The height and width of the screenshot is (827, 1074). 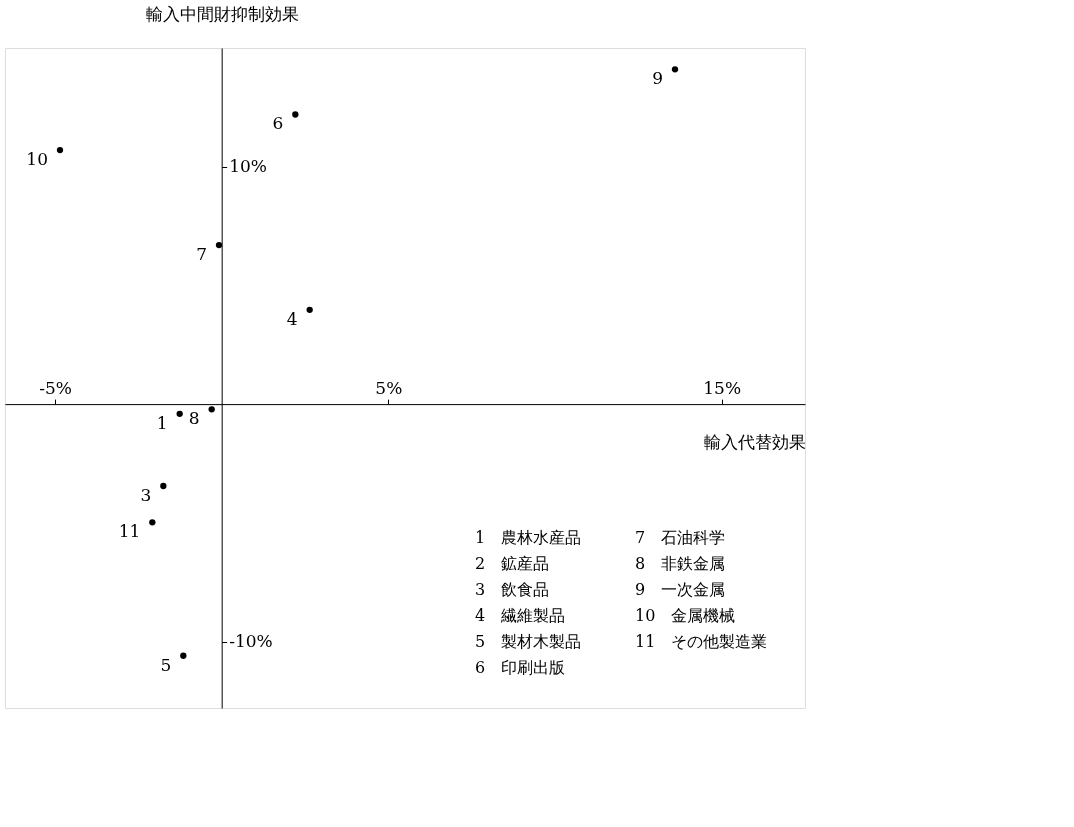 What do you see at coordinates (55, 387) in the screenshot?
I see `x-tick-label: -5%` at bounding box center [55, 387].